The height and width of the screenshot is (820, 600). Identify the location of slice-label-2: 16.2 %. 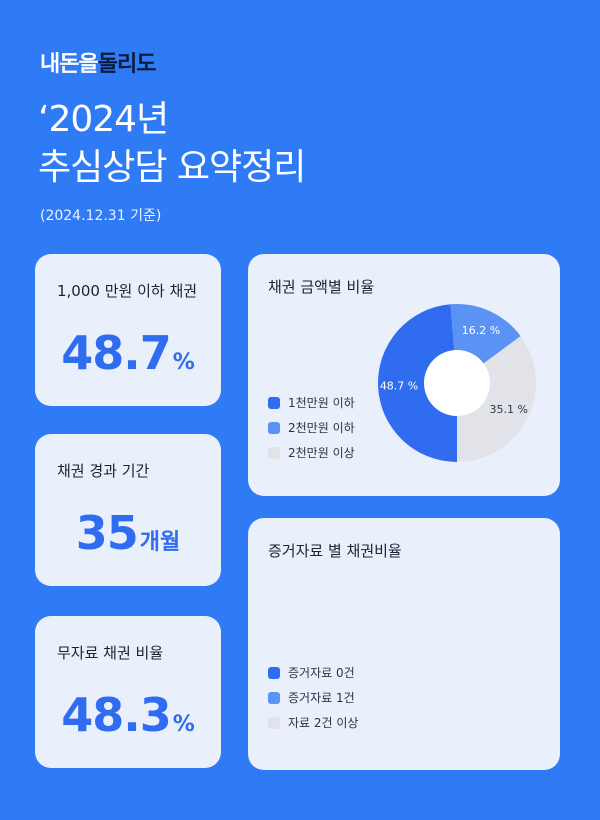
(481, 330).